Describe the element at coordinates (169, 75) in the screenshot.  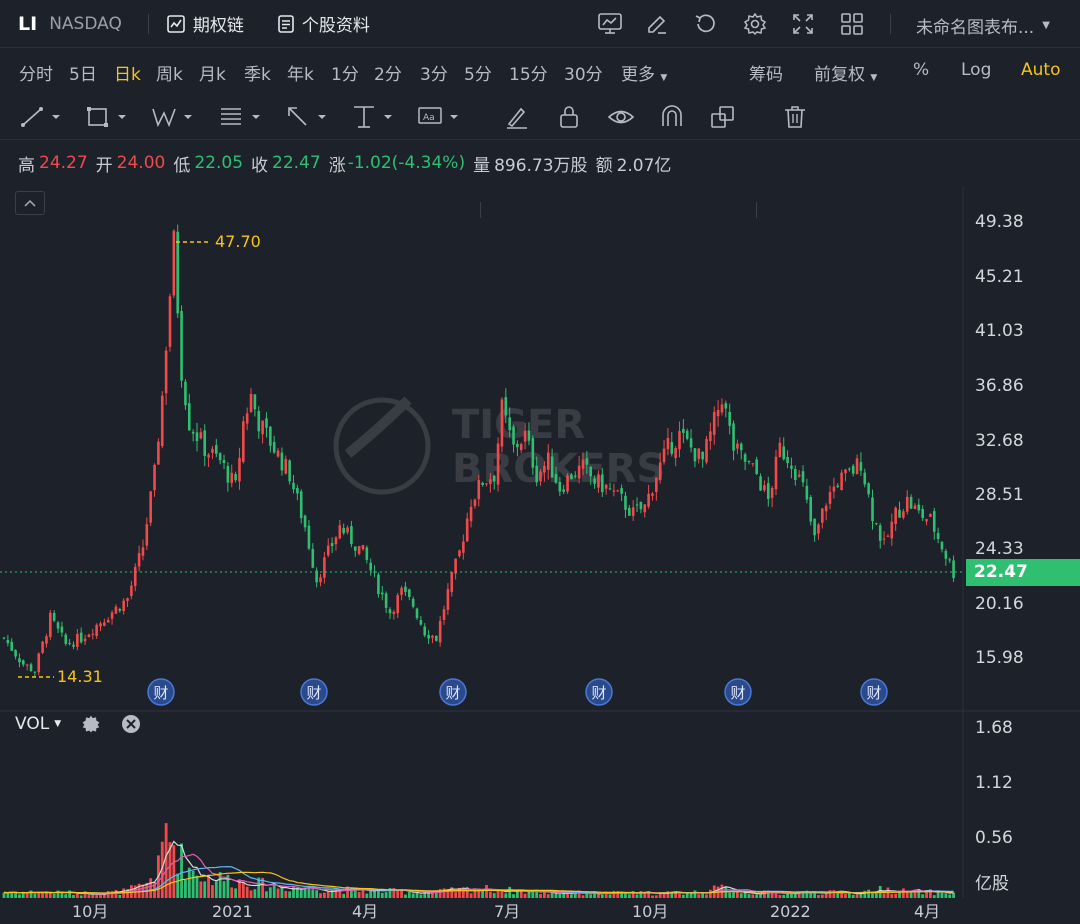
I see `period-weekly: 周k` at that location.